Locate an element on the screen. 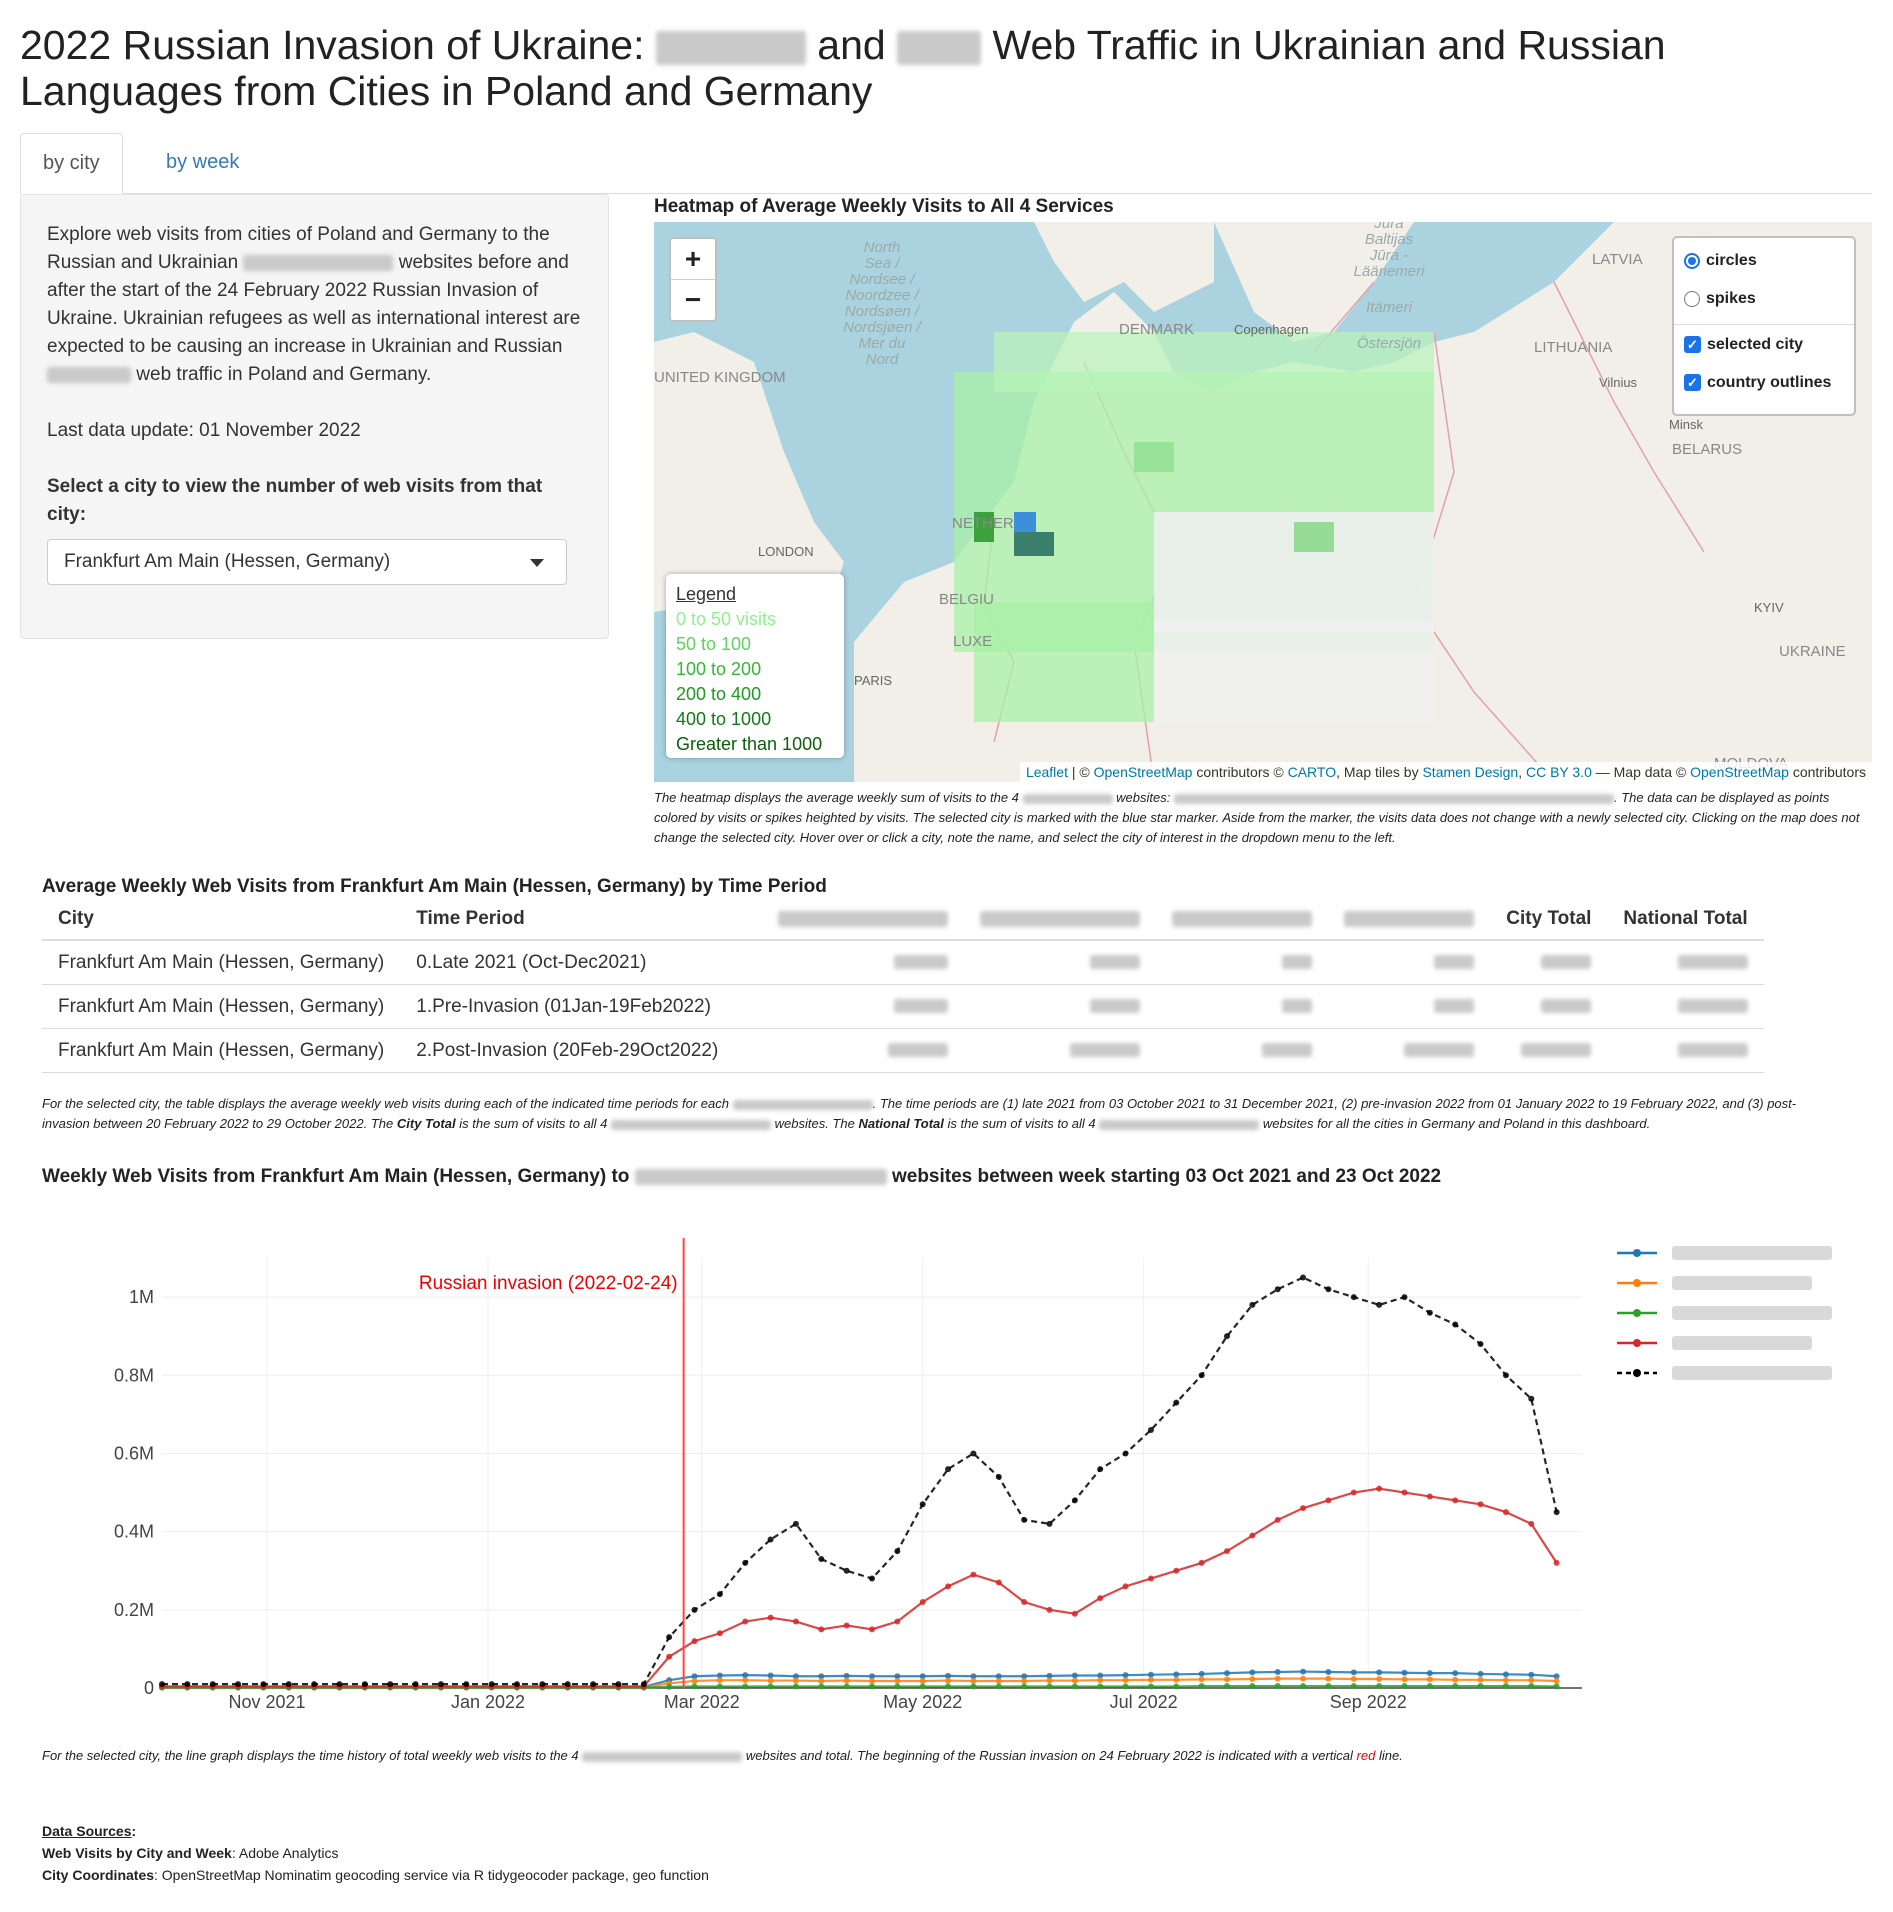  svg-text: Baltijas is located at coordinates (1389, 239).